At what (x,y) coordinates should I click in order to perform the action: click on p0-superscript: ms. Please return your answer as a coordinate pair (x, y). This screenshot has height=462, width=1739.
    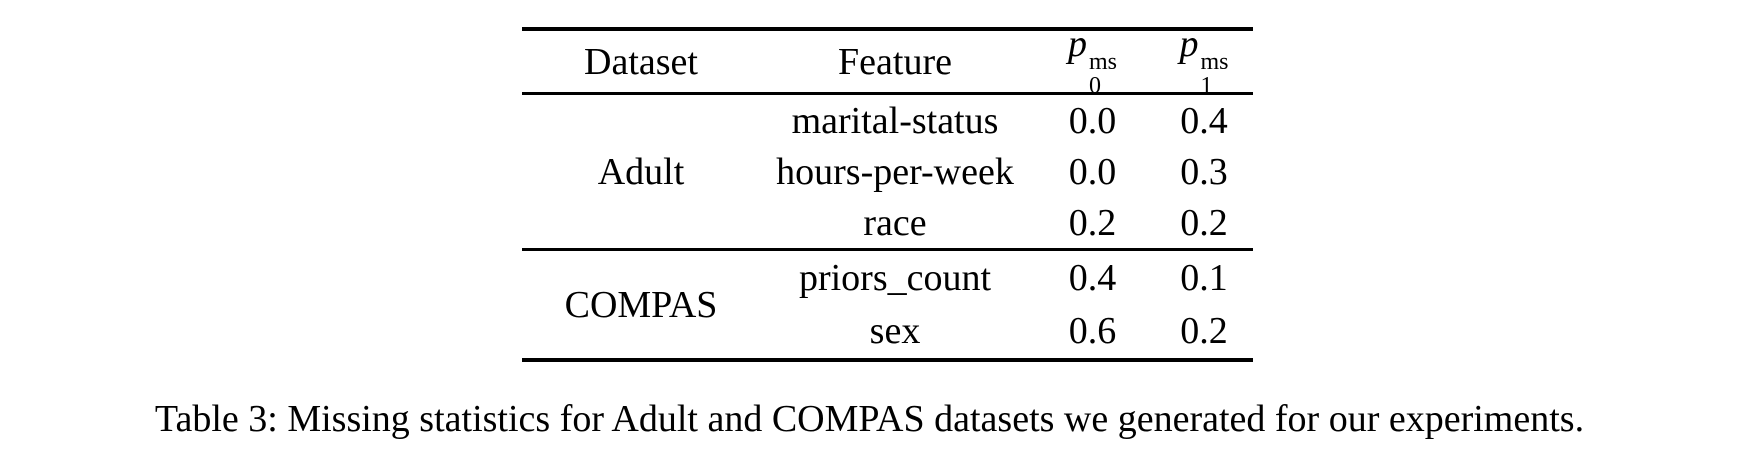
    Looking at the image, I should click on (1102, 62).